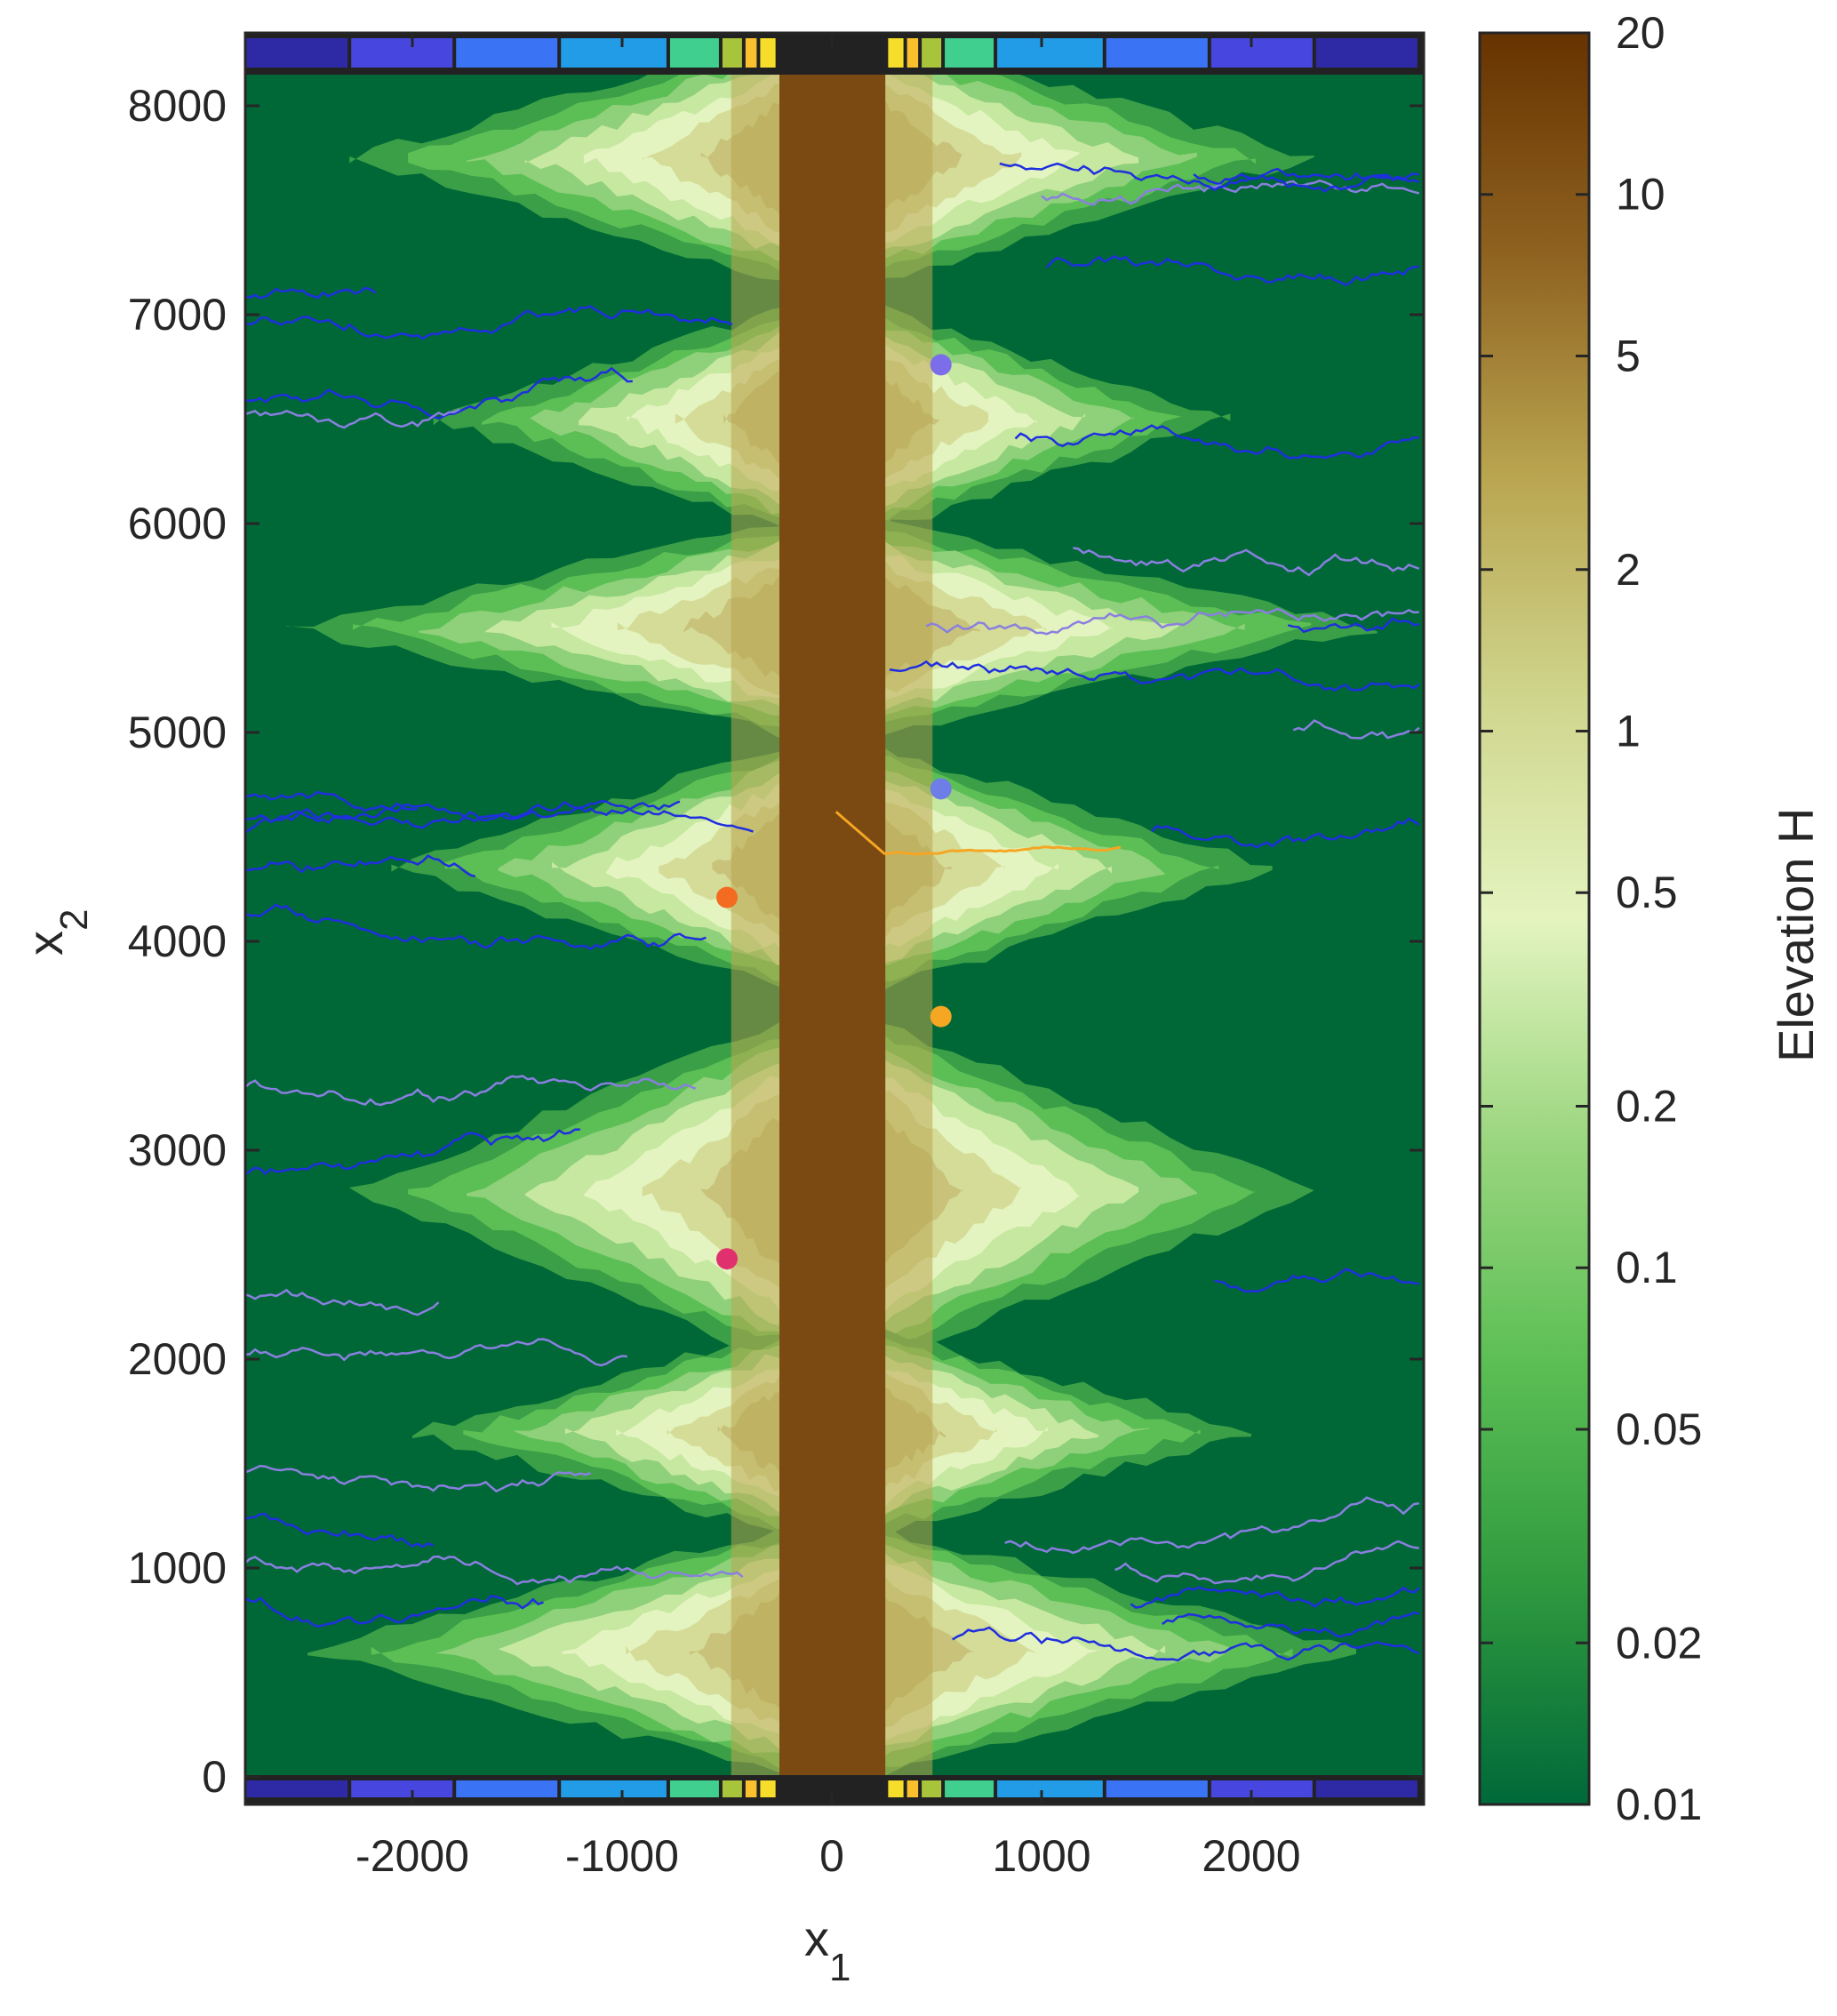 Image resolution: width=1837 pixels, height=2016 pixels. What do you see at coordinates (831, 1856) in the screenshot?
I see `x-tick-label: 0` at bounding box center [831, 1856].